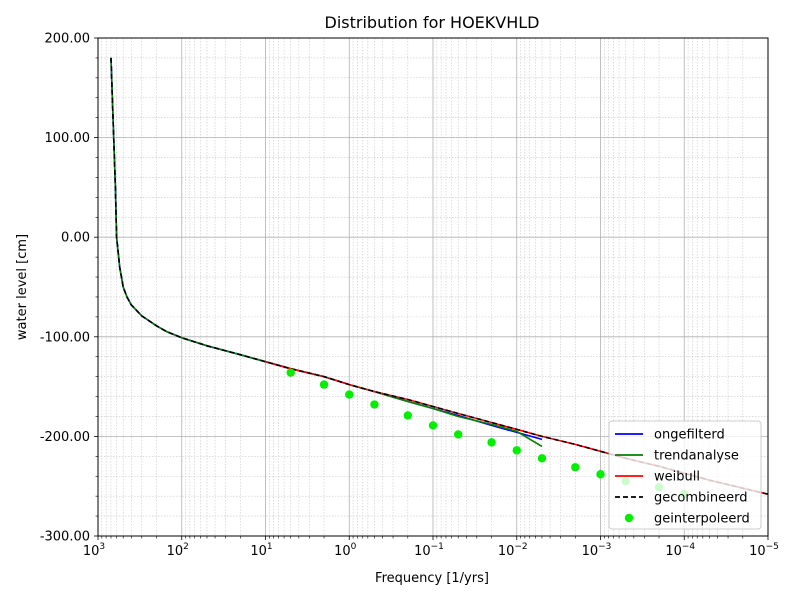 Image resolution: width=800 pixels, height=600 pixels. Describe the element at coordinates (22, 287) in the screenshot. I see `y-axis-label: water level [cm]` at that location.